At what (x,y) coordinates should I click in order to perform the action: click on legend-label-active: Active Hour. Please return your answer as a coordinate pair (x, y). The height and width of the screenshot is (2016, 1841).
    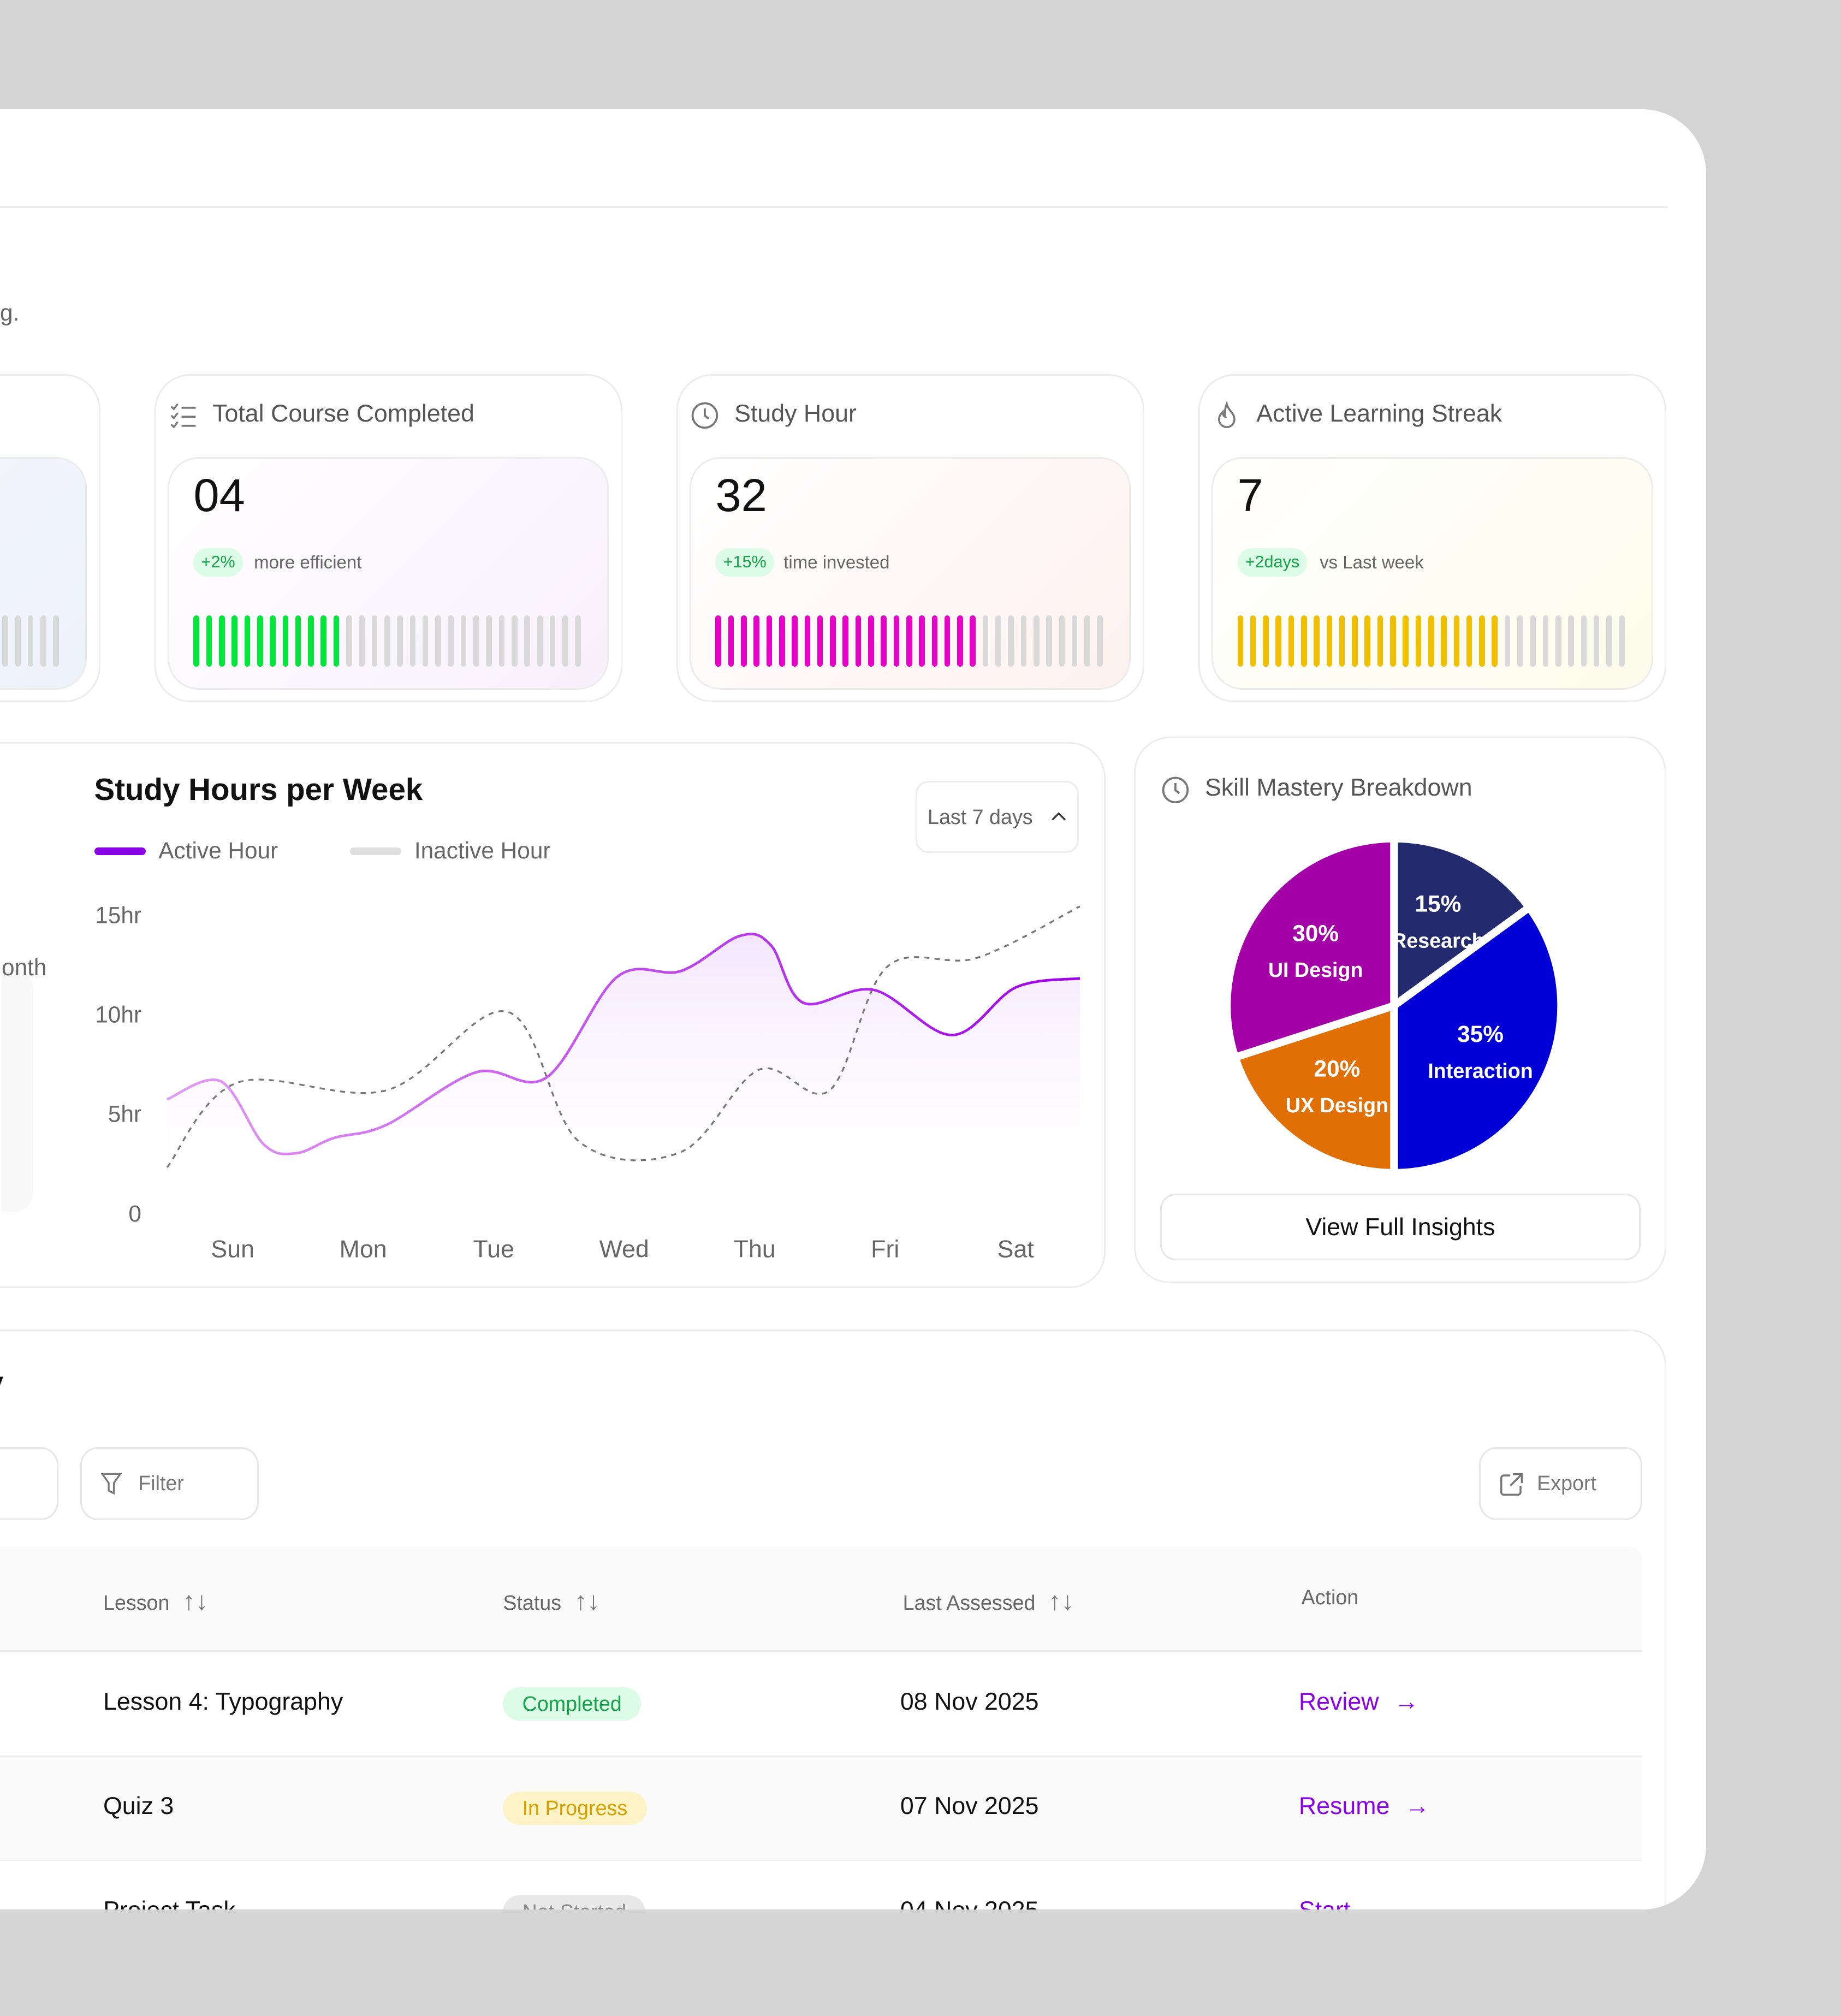
    Looking at the image, I should click on (218, 850).